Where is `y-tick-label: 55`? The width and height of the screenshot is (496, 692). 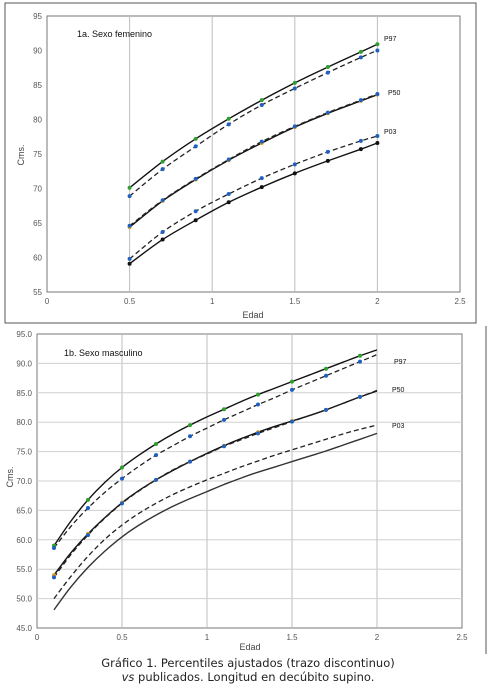
y-tick-label: 55 is located at coordinates (37, 292).